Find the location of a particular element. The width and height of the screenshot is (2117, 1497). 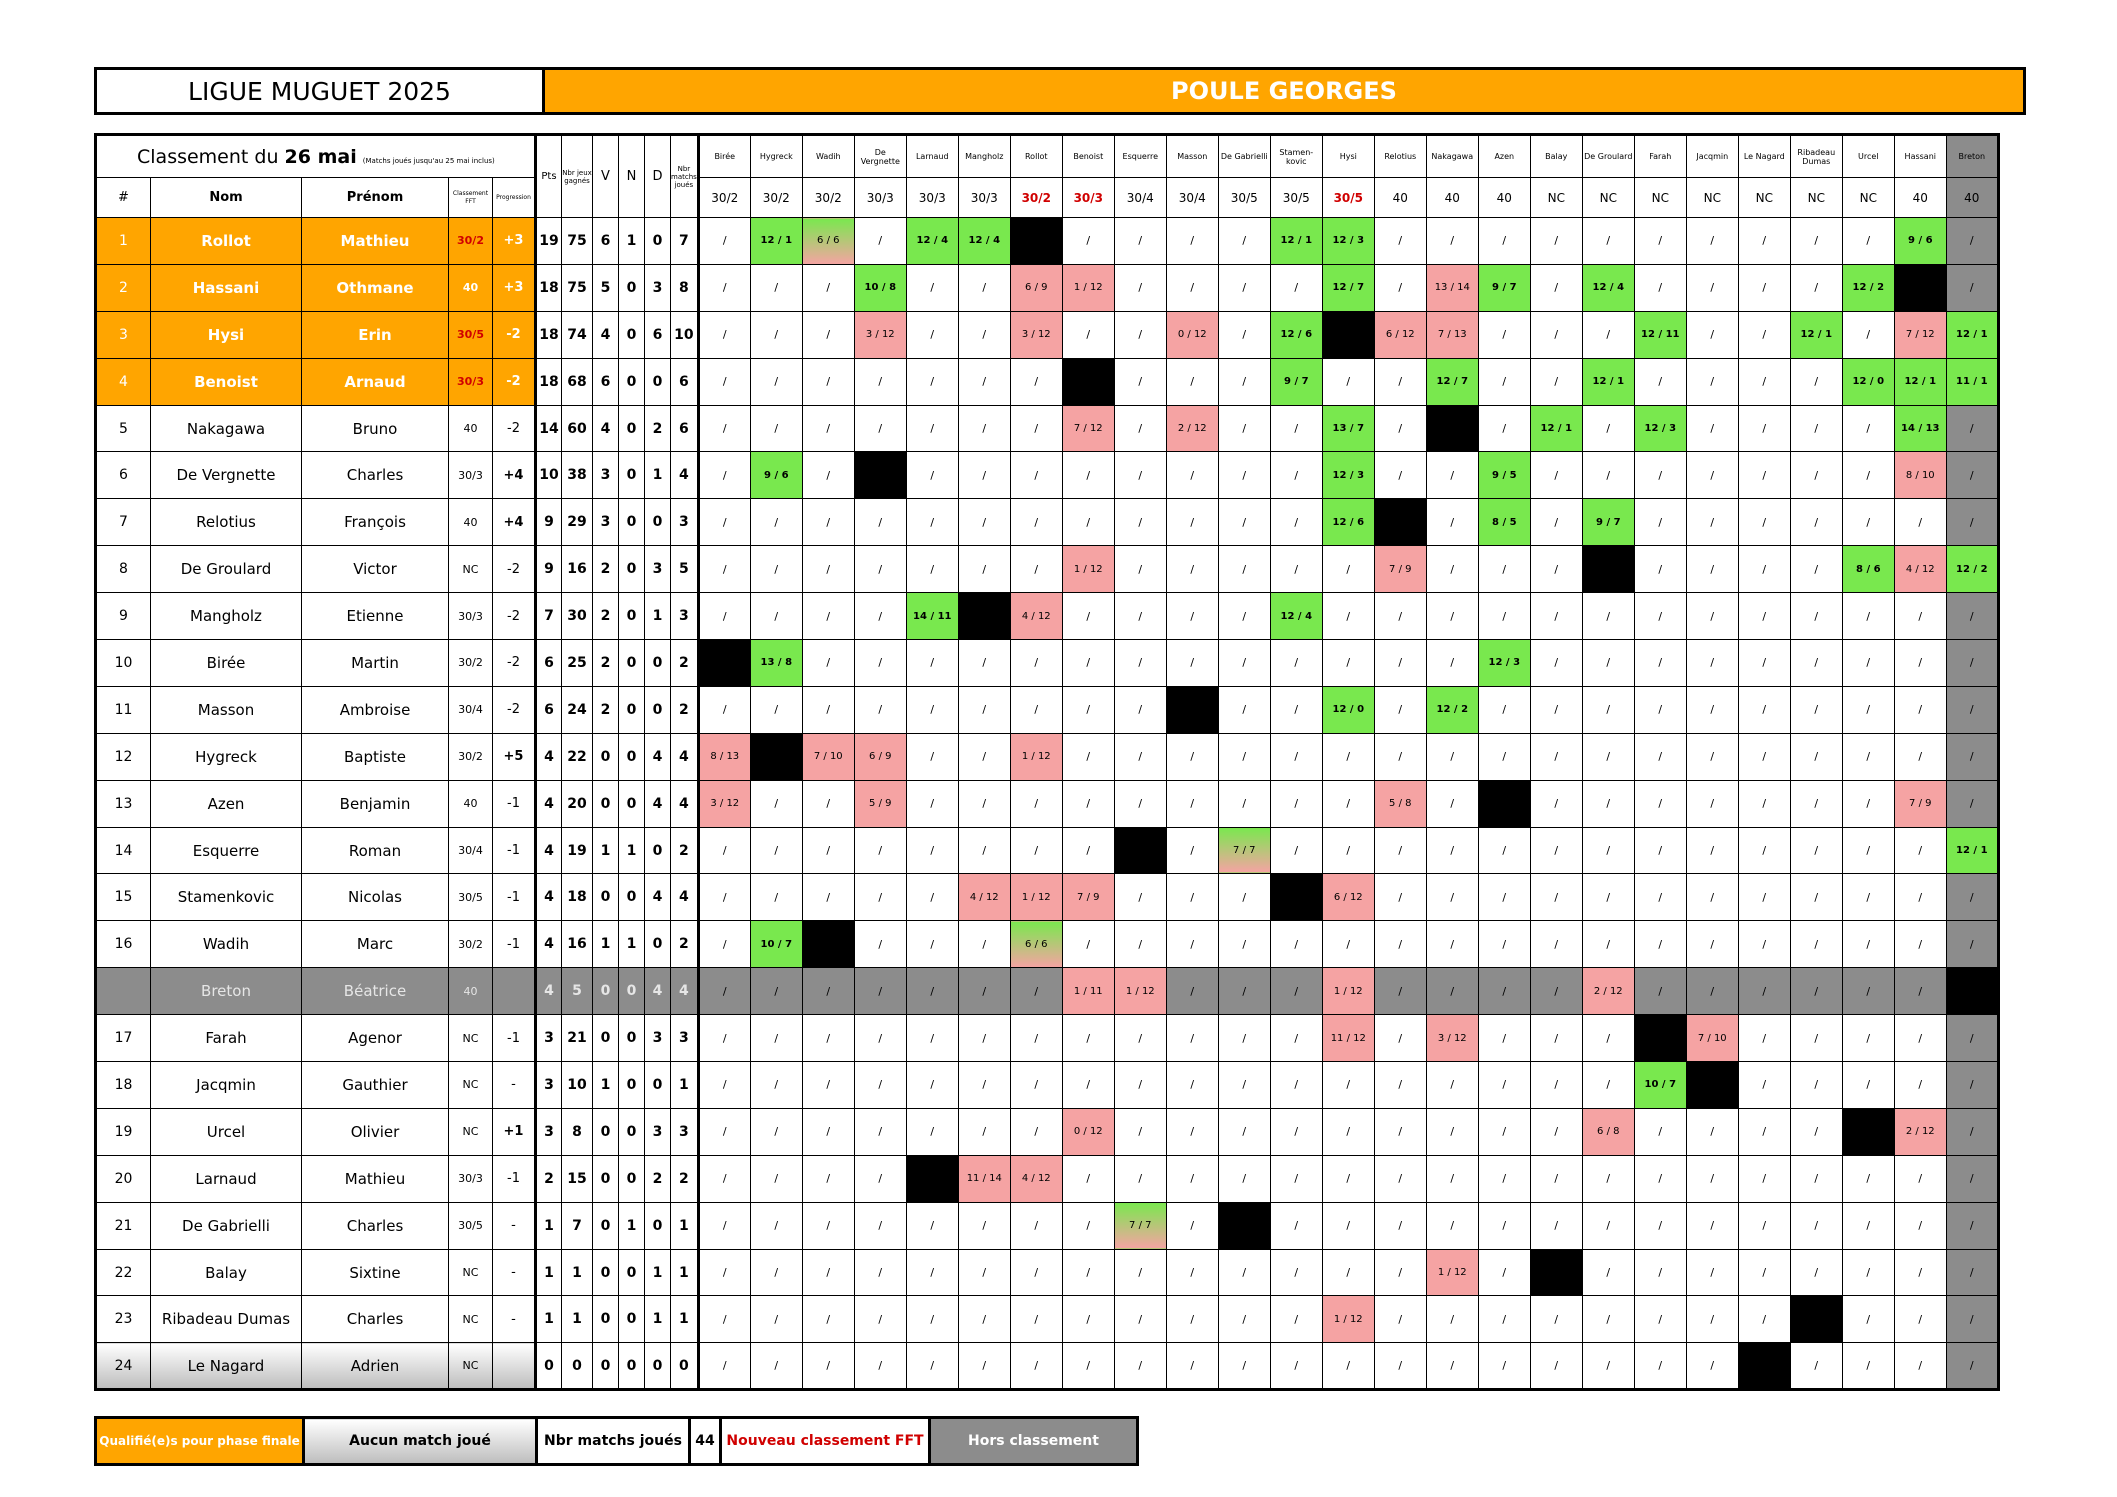

player-games-won: 16 is located at coordinates (577, 569).